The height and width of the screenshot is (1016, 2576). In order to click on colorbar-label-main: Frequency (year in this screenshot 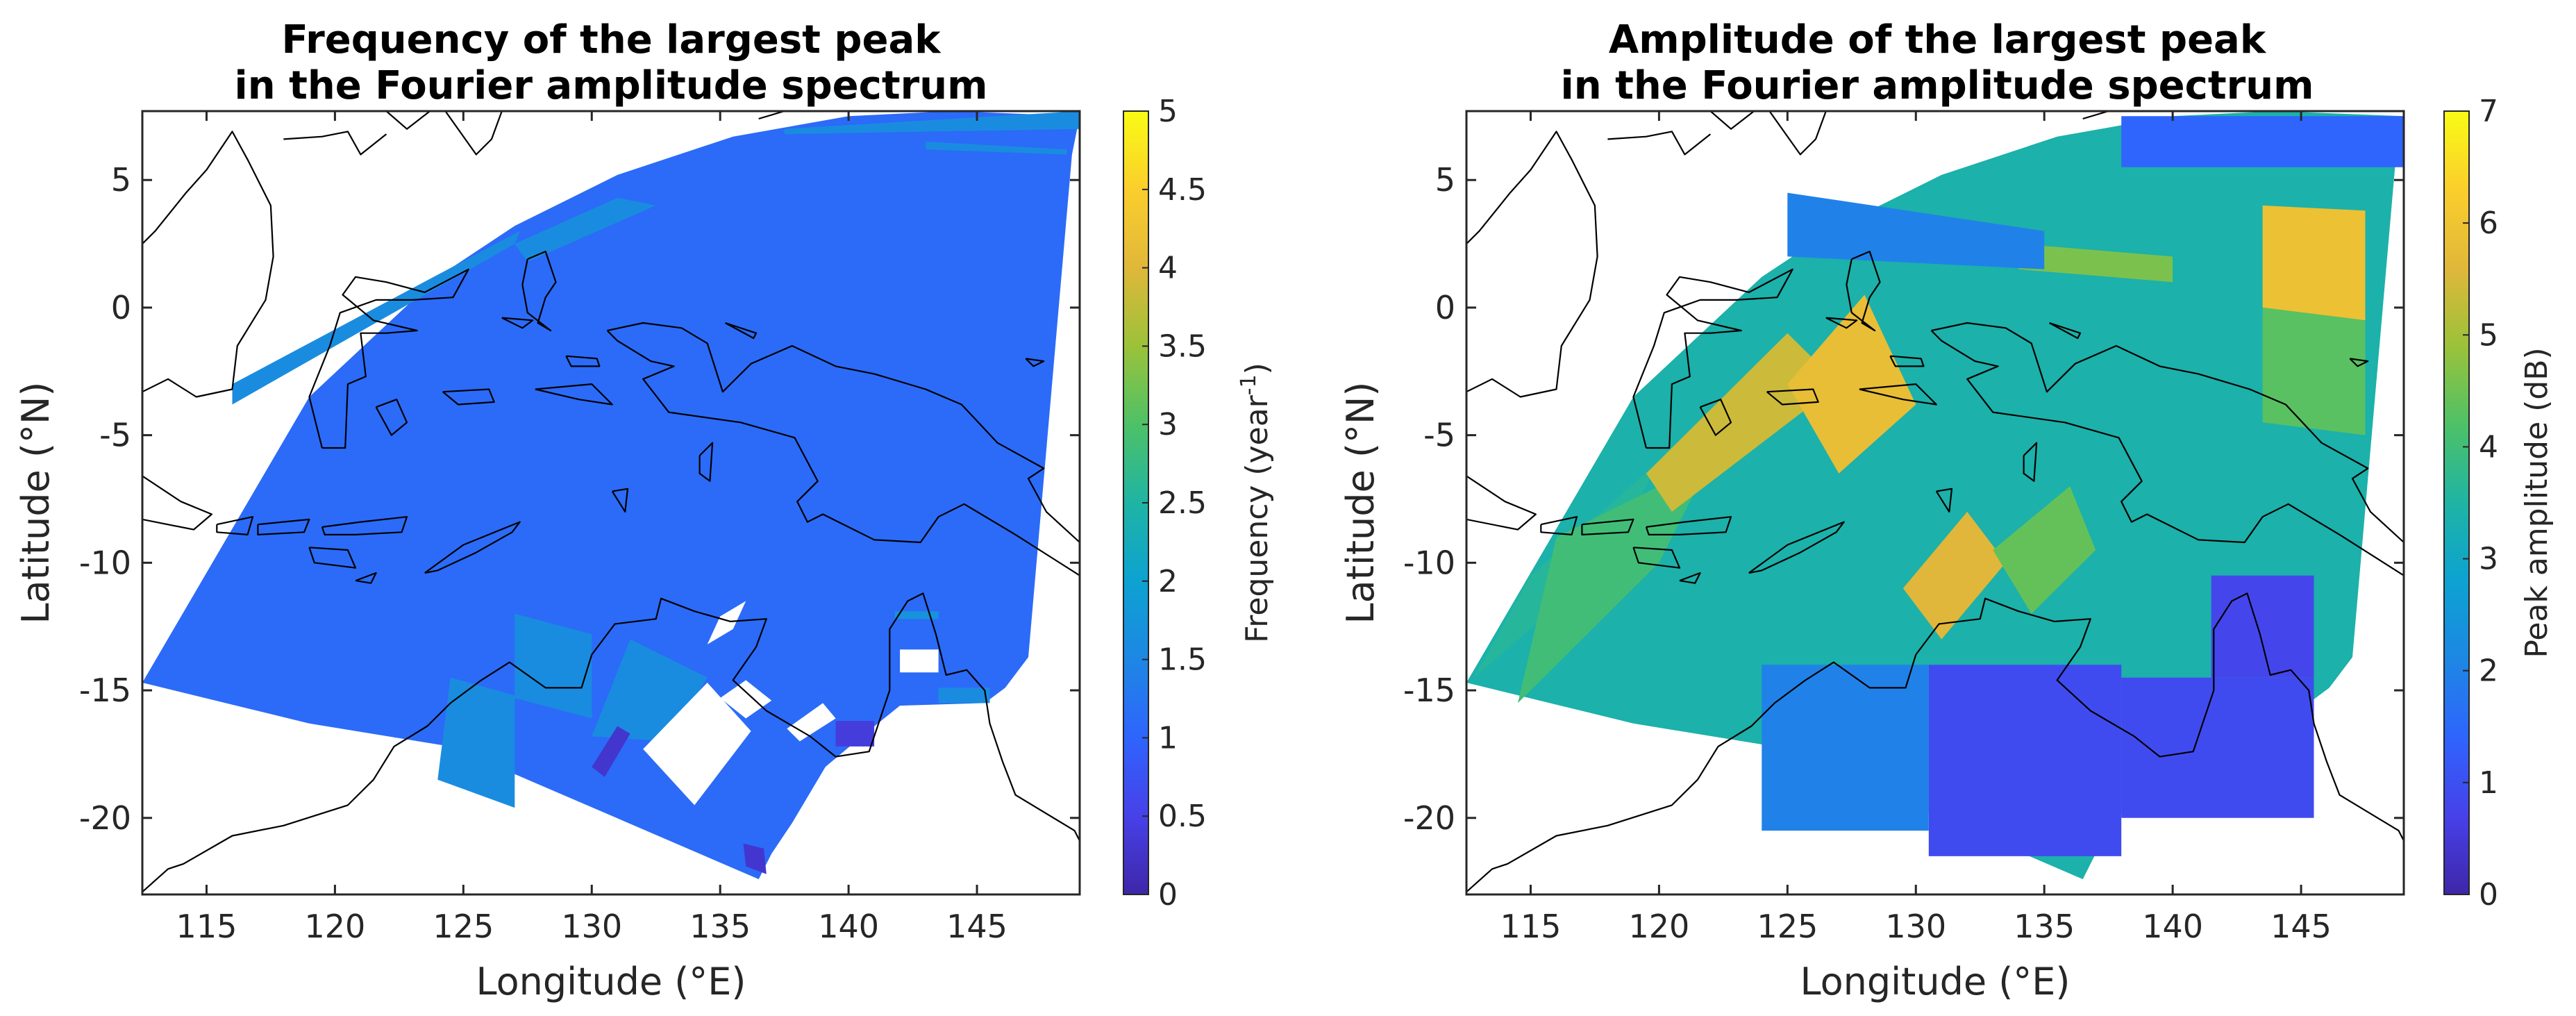, I will do `click(1257, 518)`.